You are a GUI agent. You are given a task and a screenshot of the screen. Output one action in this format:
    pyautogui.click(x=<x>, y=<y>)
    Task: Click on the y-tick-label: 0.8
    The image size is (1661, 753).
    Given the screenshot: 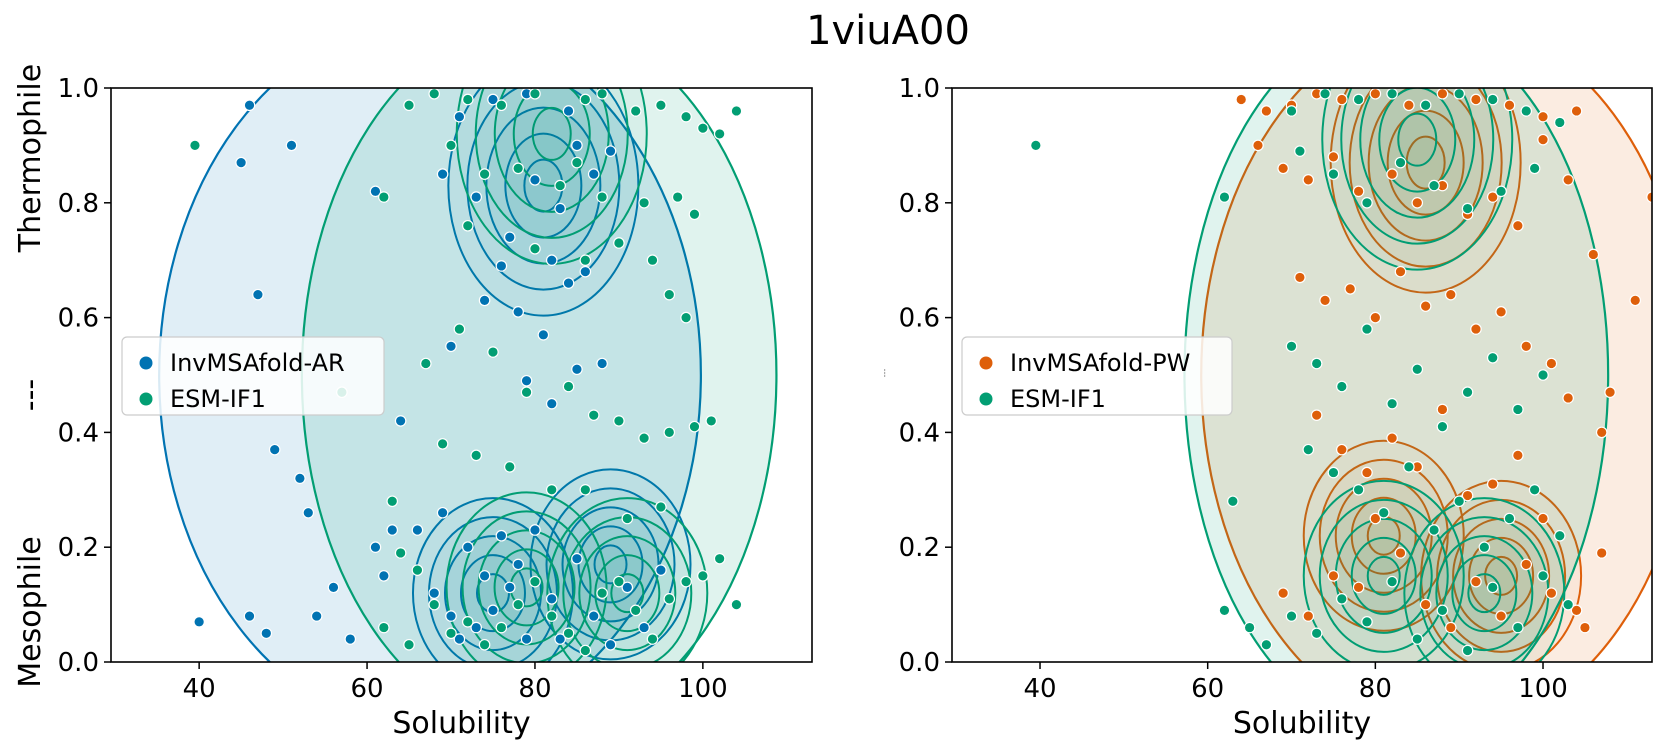 What is the action you would take?
    pyautogui.click(x=919, y=204)
    